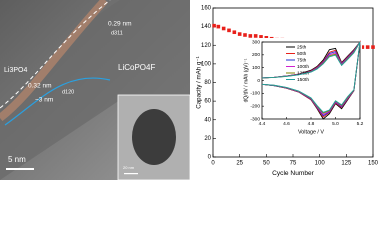 The height and width of the screenshot is (240, 378). I want to click on series-line, so click(311, 77).